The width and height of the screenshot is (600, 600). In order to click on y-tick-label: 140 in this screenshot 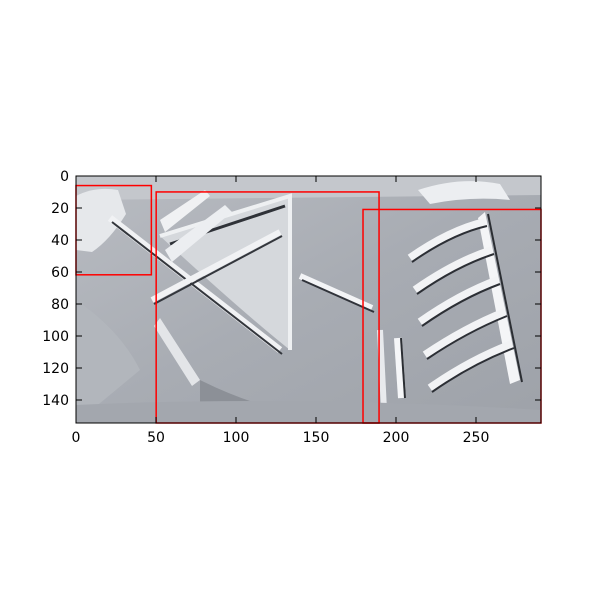, I will do `click(55, 401)`.